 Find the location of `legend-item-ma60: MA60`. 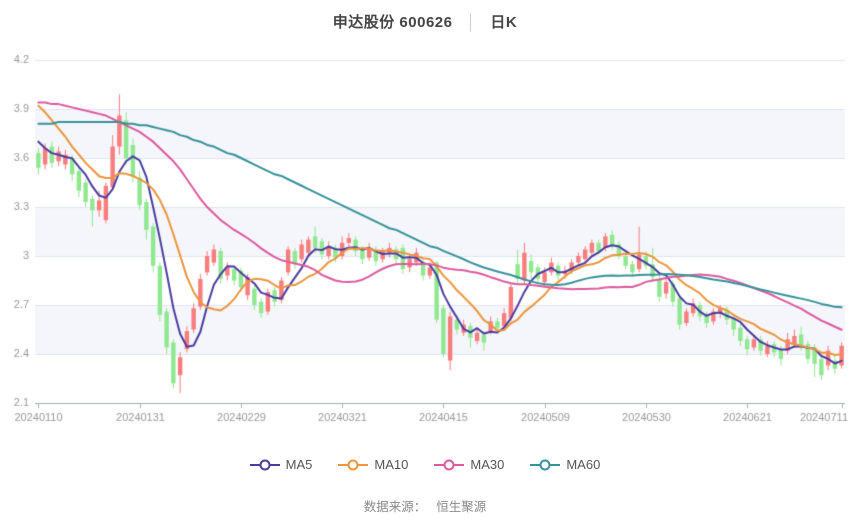

legend-item-ma60: MA60 is located at coordinates (565, 464).